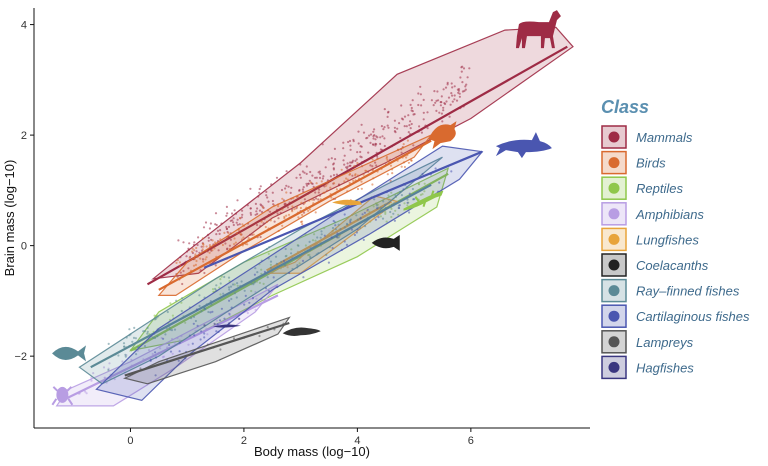  I want to click on legend-label: Amphibians, so click(669, 214).